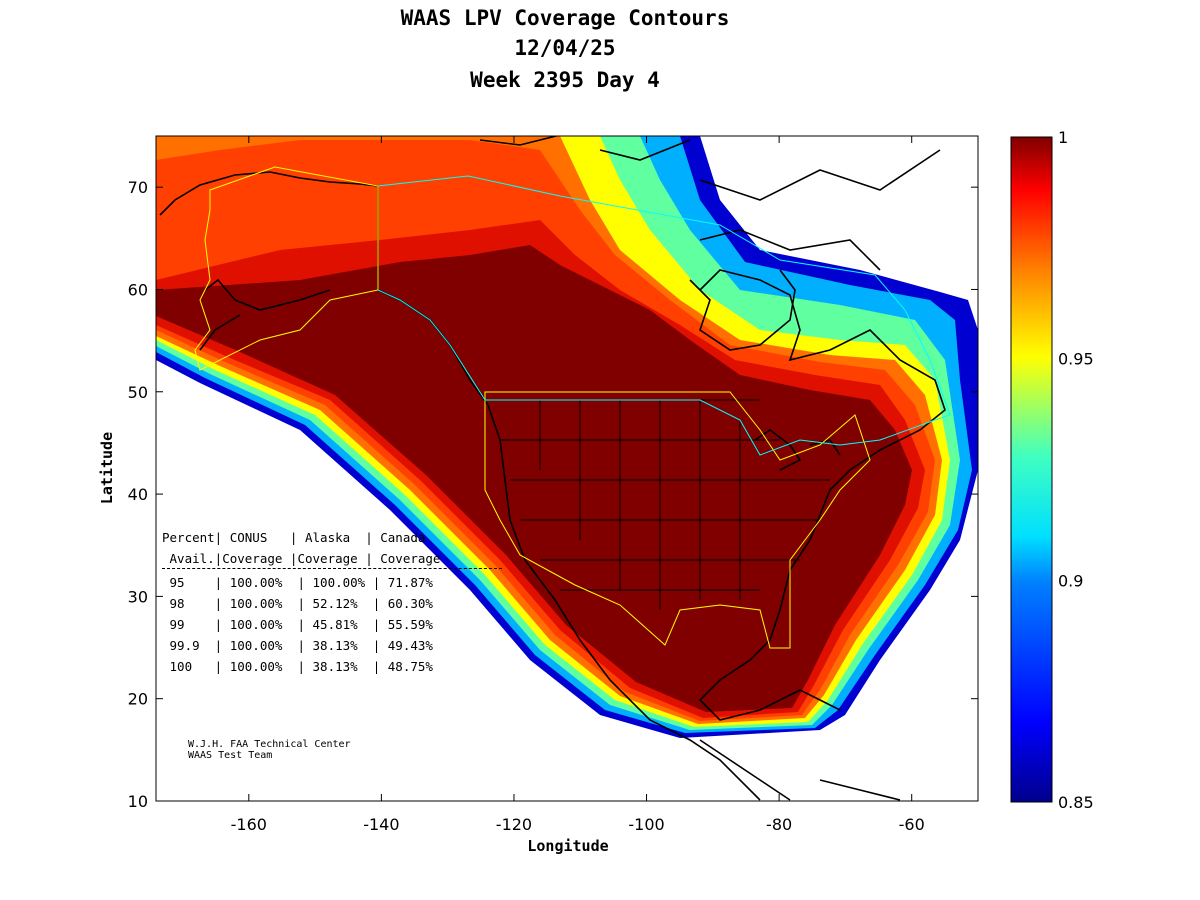 This screenshot has width=1200, height=900. I want to click on central-america, so click(800, 770).